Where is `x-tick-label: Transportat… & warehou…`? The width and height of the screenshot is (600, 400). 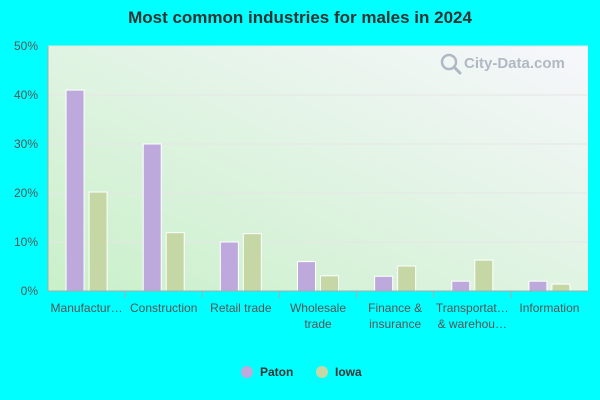 x-tick-label: Transportat… & warehou… is located at coordinates (472, 316).